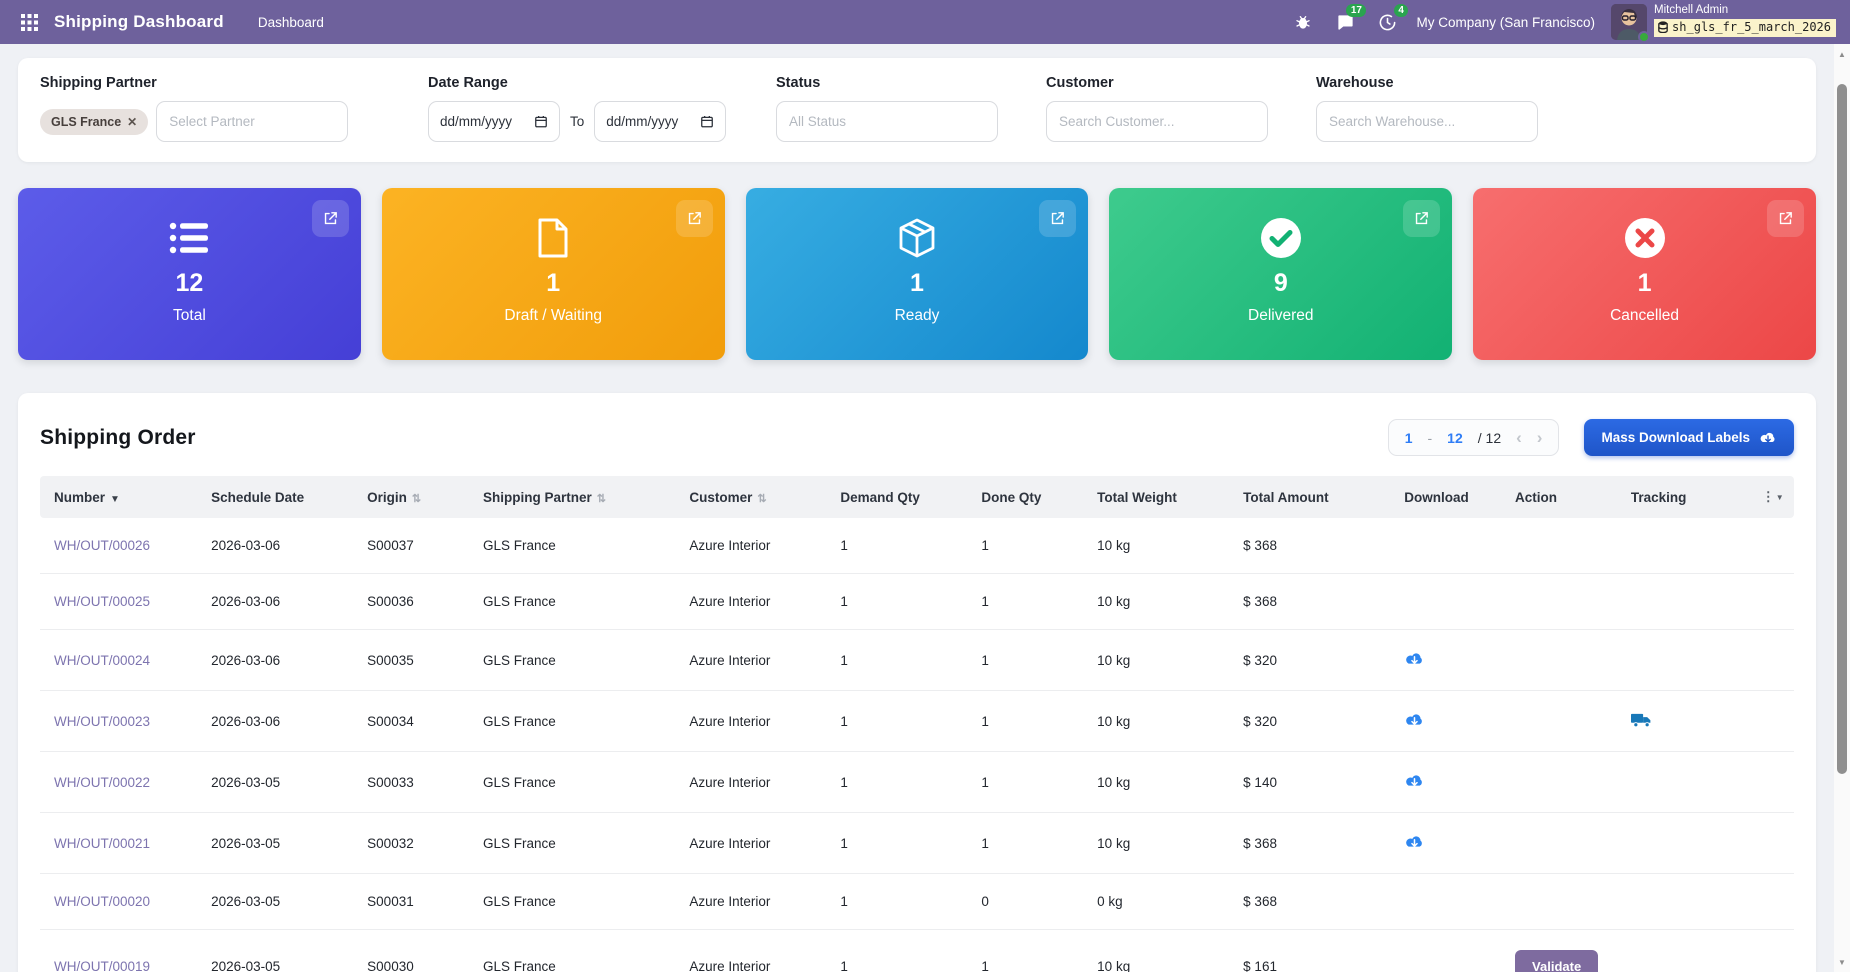 The height and width of the screenshot is (972, 1850). What do you see at coordinates (1314, 843) in the screenshot?
I see `total-amount-cell: $ 368` at bounding box center [1314, 843].